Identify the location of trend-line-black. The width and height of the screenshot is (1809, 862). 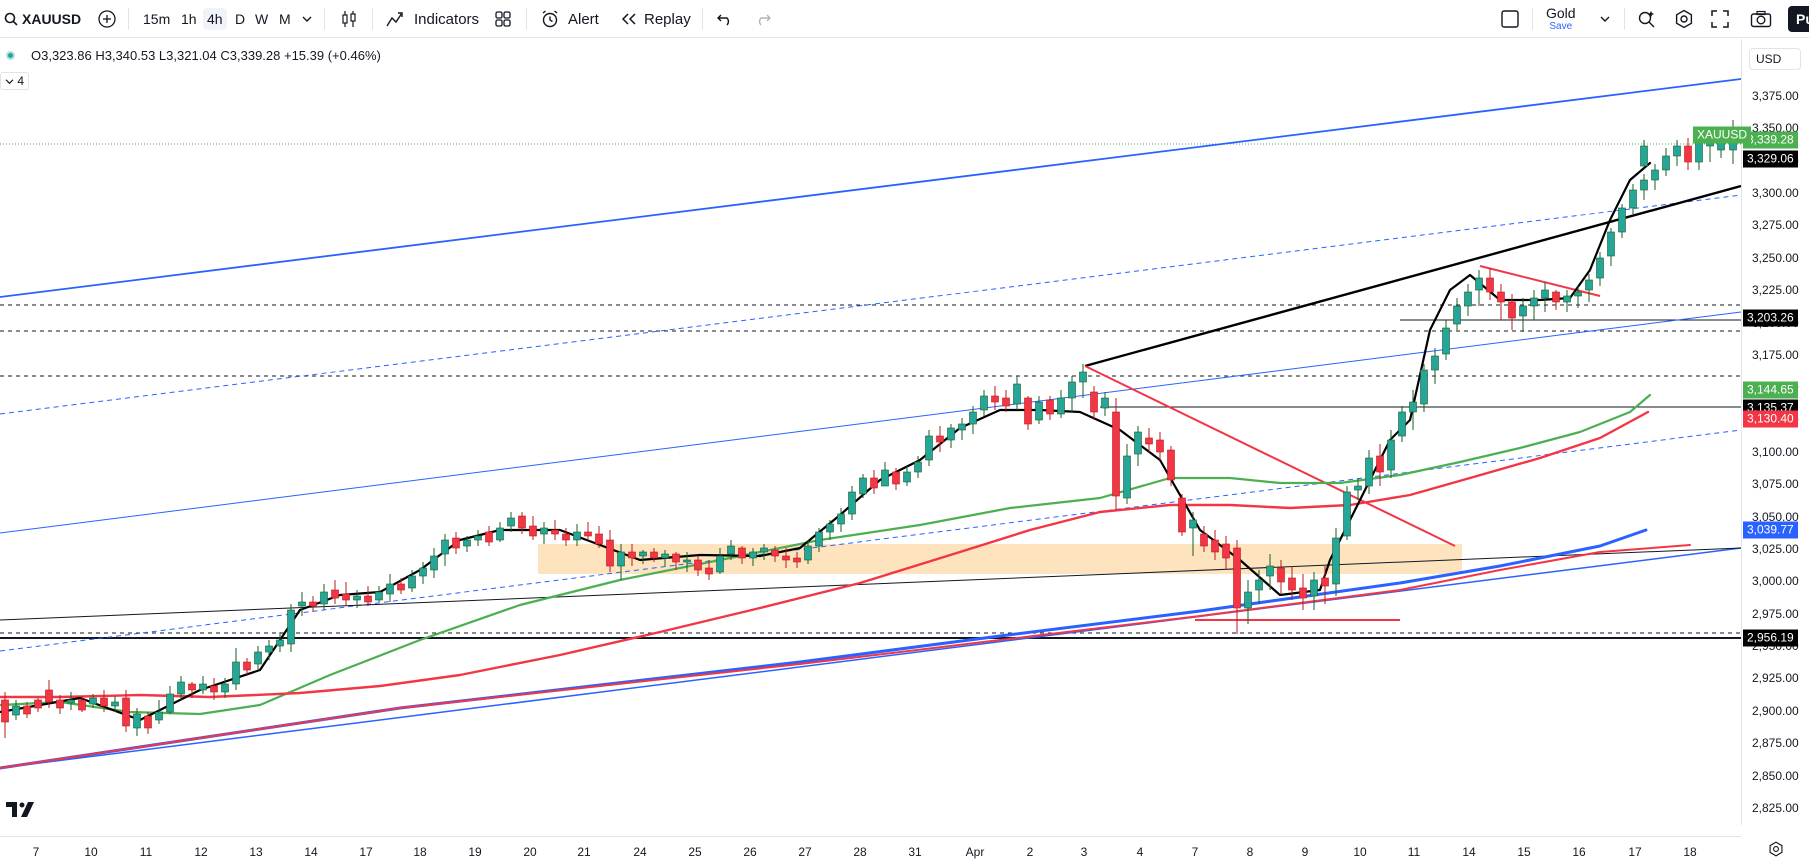
(1412, 276).